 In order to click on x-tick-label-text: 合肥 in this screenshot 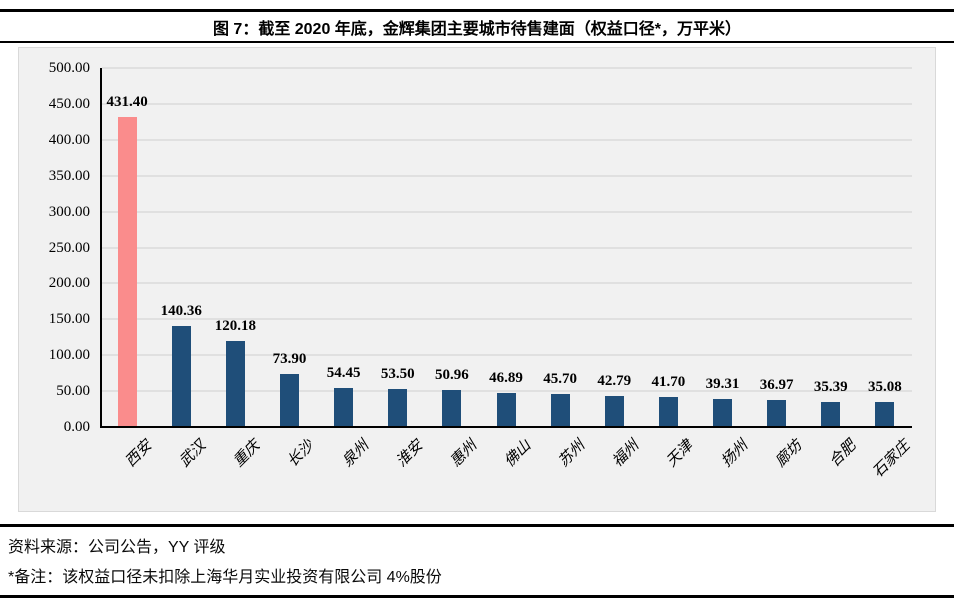, I will do `click(842, 454)`.